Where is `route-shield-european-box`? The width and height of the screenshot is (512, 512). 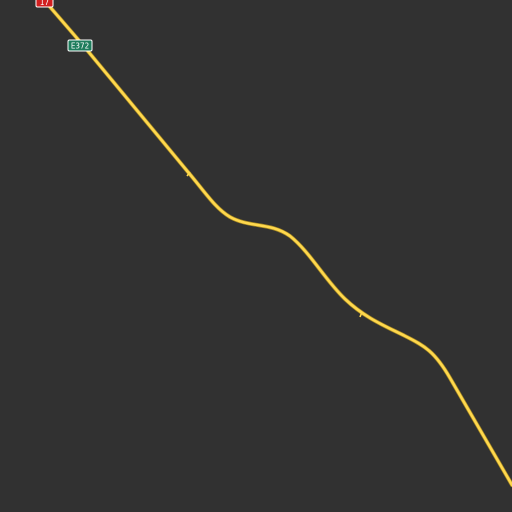 route-shield-european-box is located at coordinates (80, 45).